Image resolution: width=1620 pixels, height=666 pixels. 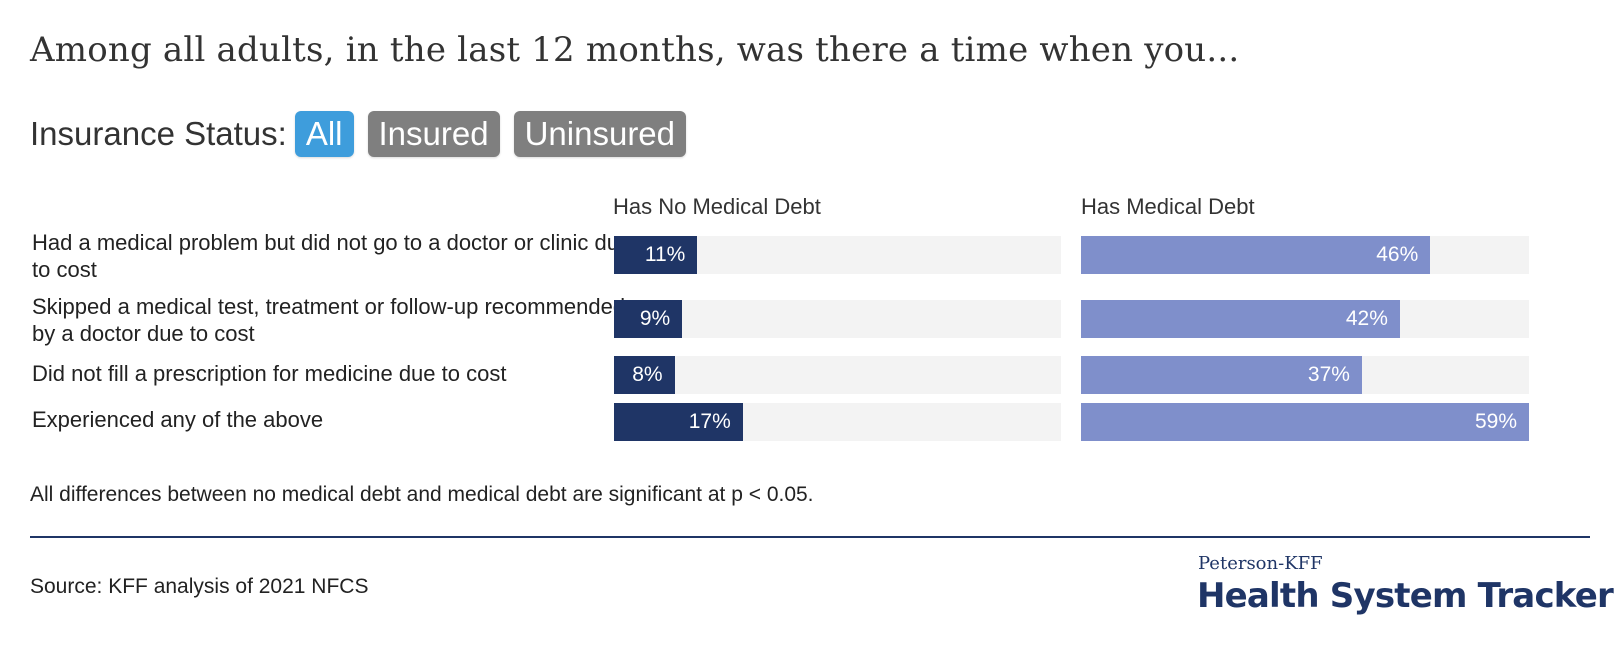 I want to click on filter-option-uninsured: Uninsured, so click(x=600, y=134).